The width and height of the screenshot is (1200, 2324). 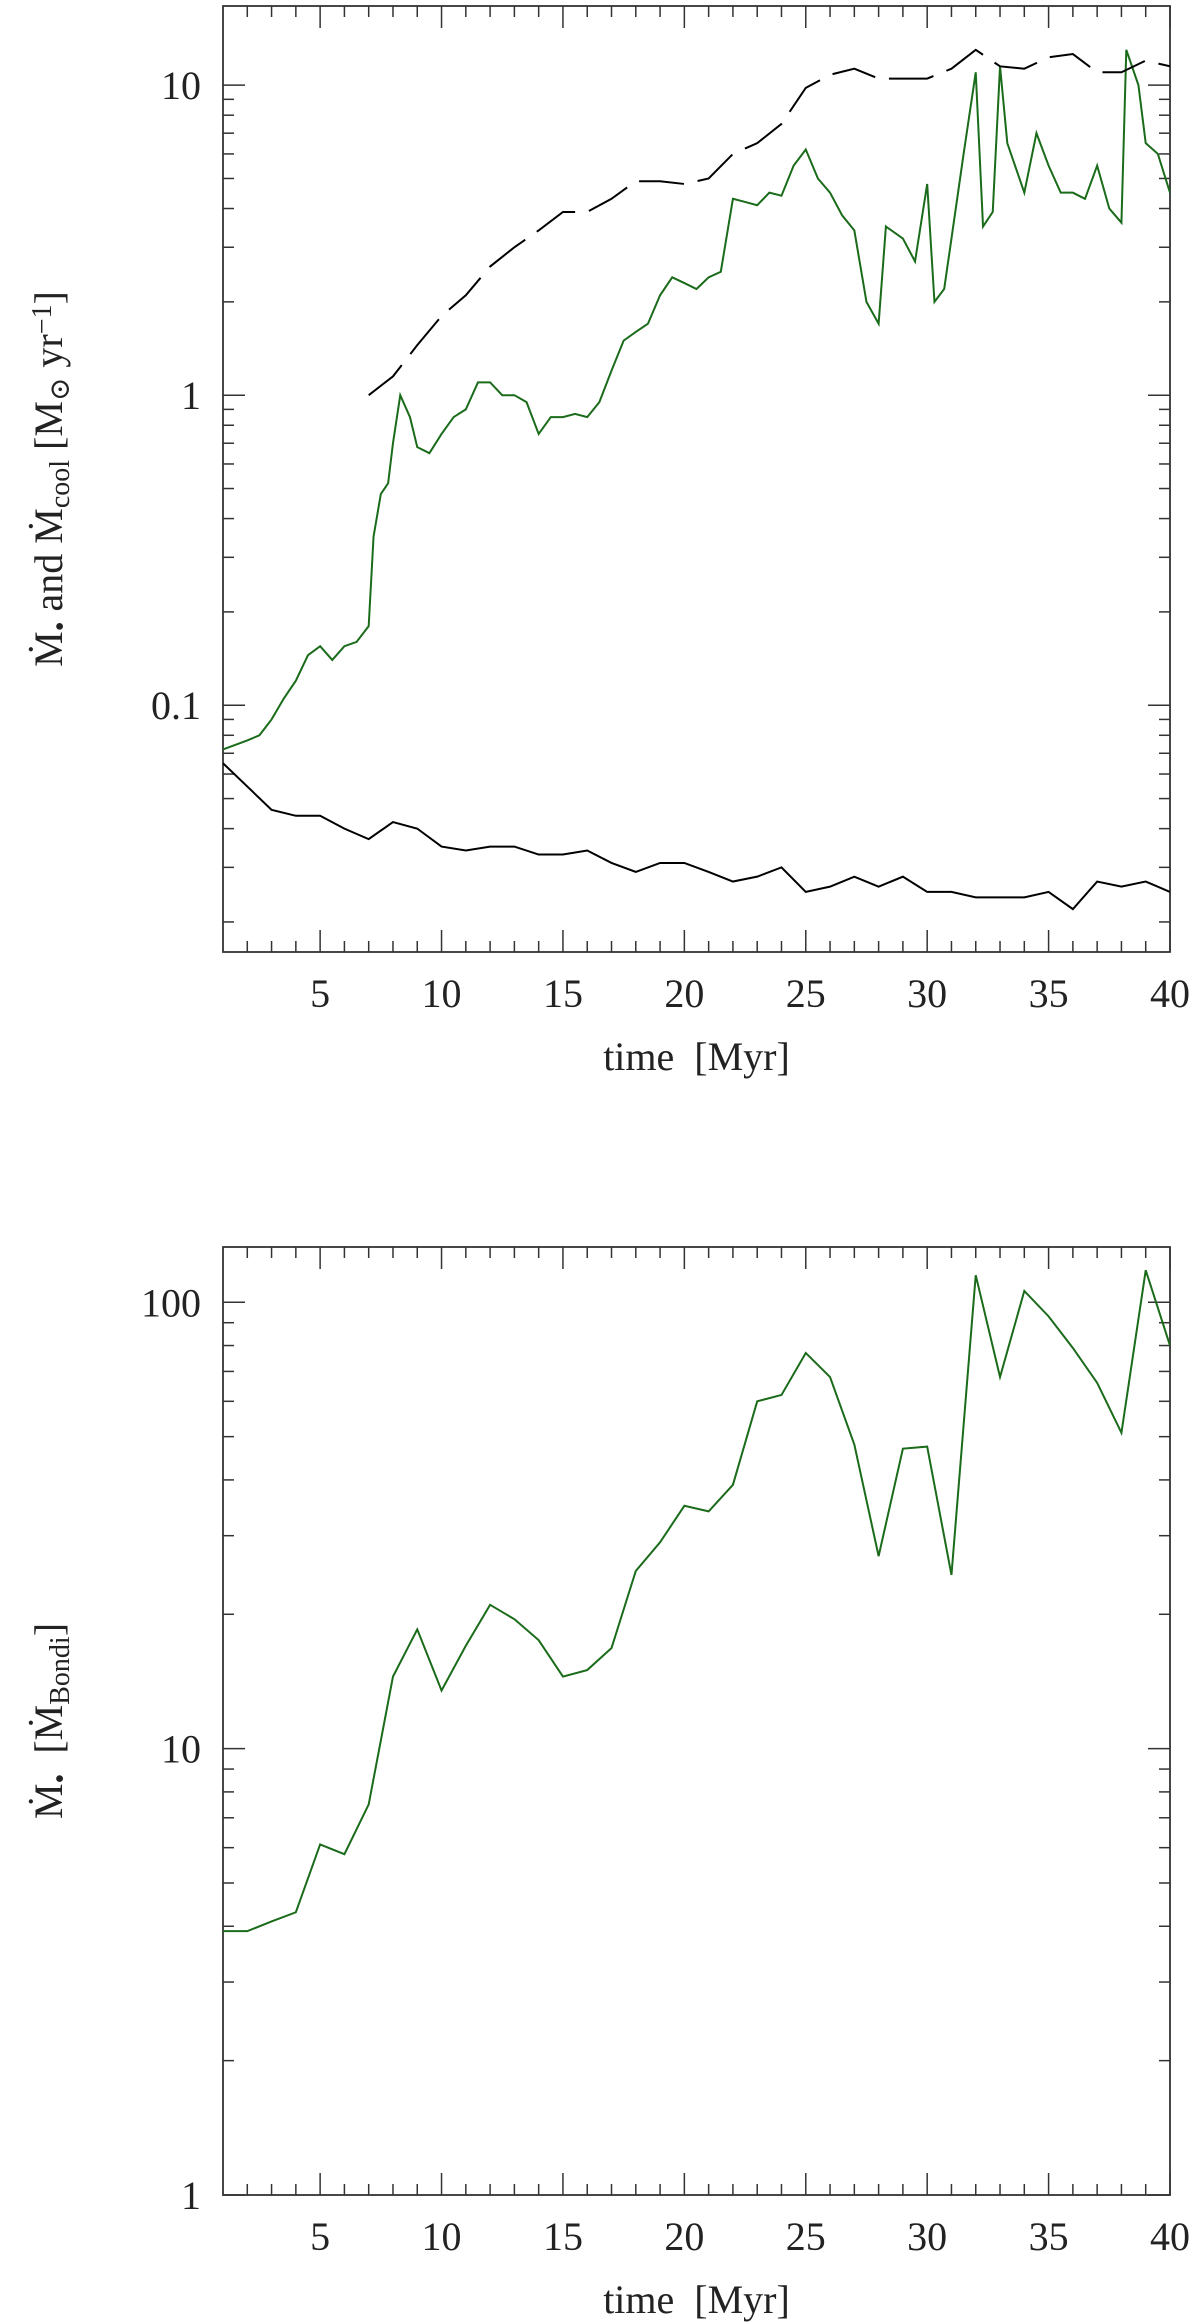 What do you see at coordinates (176, 705) in the screenshot?
I see `y-tick-label: 0.1` at bounding box center [176, 705].